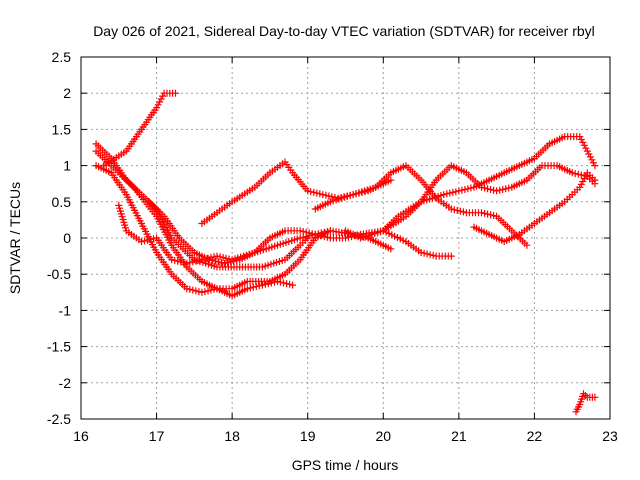 The width and height of the screenshot is (640, 480). Describe the element at coordinates (65, 310) in the screenshot. I see `y-tick-label: -1` at that location.